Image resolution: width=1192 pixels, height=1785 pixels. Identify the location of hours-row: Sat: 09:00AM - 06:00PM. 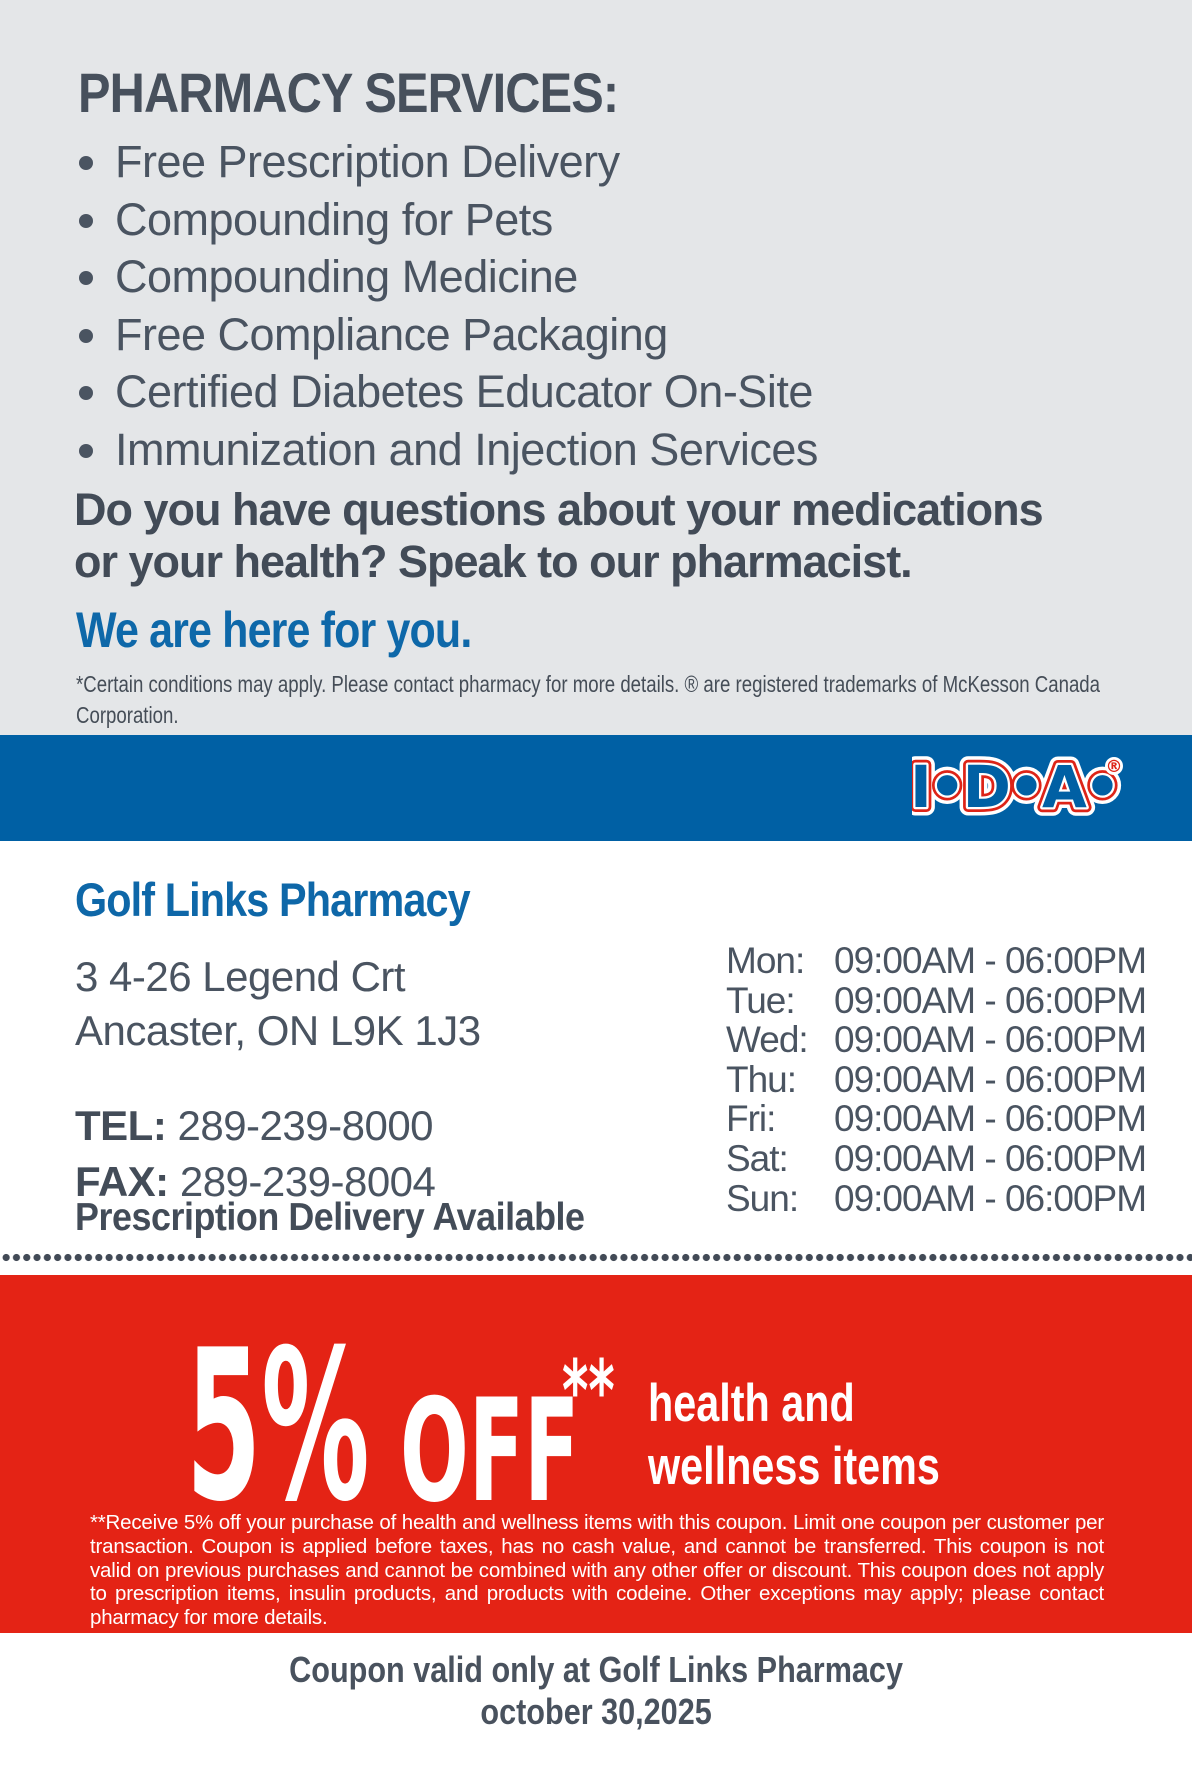
(936, 1158).